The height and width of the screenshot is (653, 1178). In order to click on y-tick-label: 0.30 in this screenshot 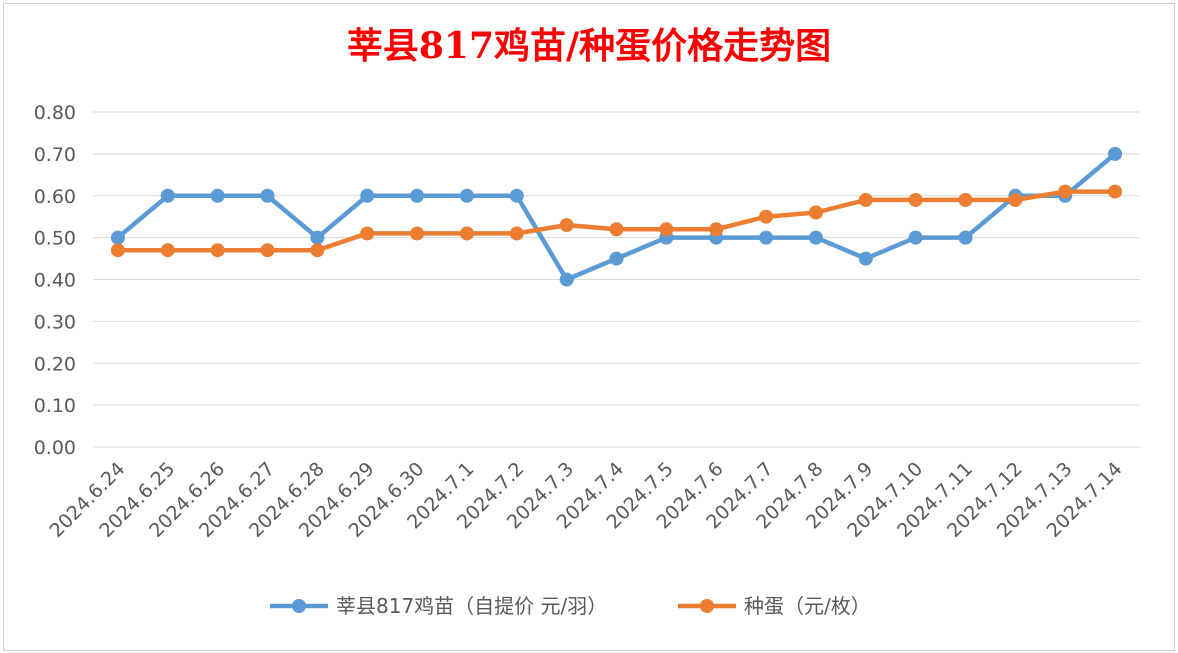, I will do `click(55, 322)`.